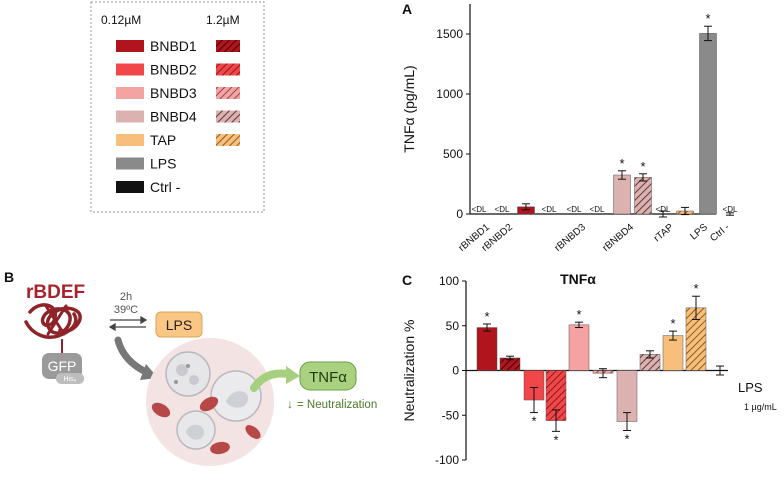  Describe the element at coordinates (271, 380) in the screenshot. I see `green-arrow-icon` at that location.